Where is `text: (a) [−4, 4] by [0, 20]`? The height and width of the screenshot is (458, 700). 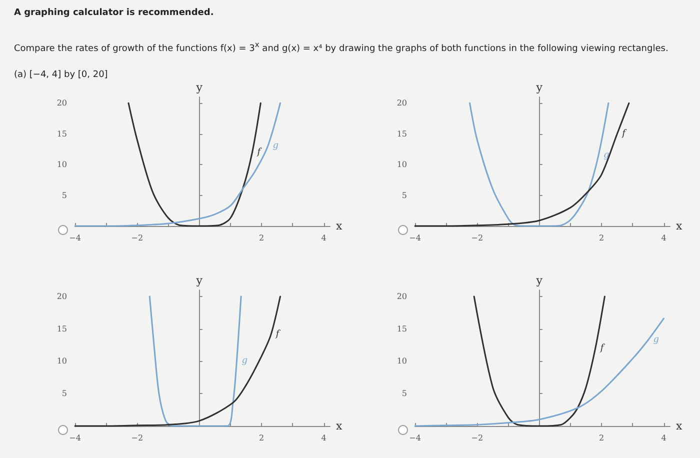 text: (a) [−4, 4] by [0, 20] is located at coordinates (61, 75).